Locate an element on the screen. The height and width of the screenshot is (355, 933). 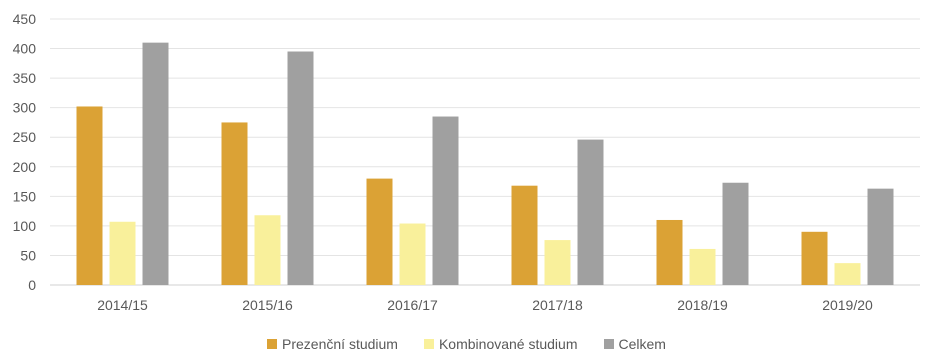
y-tick-label: 300 is located at coordinates (25, 108).